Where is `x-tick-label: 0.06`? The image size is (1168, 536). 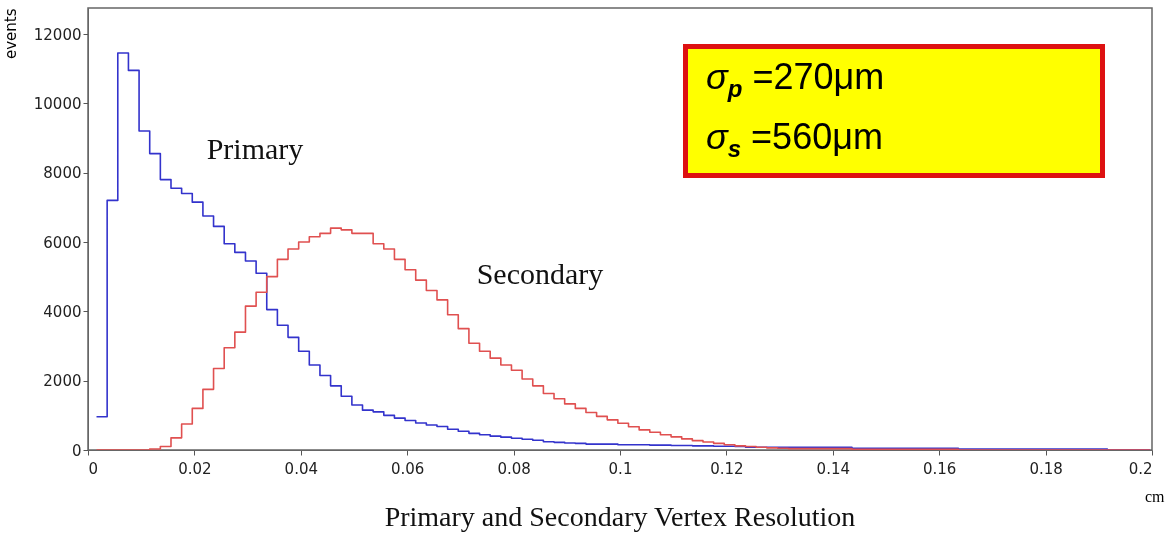
x-tick-label: 0.06 is located at coordinates (408, 468).